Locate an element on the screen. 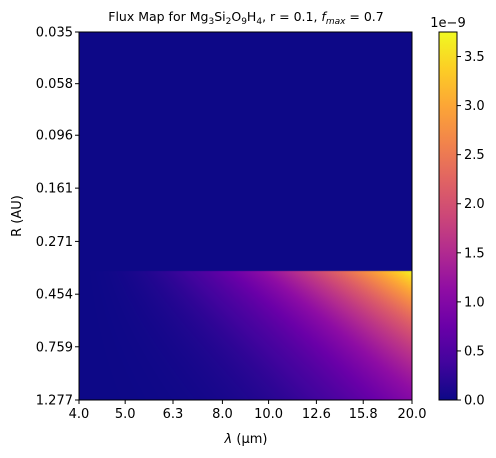 The image size is (496, 458). colorbar-tick-label: 3.5 is located at coordinates (474, 57).